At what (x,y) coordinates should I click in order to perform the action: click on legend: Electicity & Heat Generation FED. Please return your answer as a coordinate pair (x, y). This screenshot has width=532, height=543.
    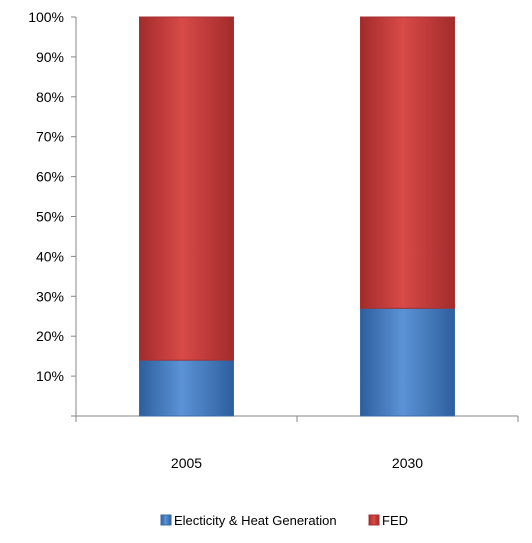
    Looking at the image, I should click on (284, 520).